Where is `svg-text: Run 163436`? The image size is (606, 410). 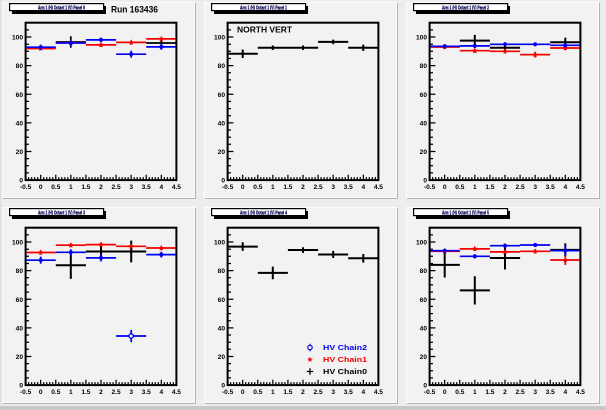 svg-text: Run 163436 is located at coordinates (134, 10).